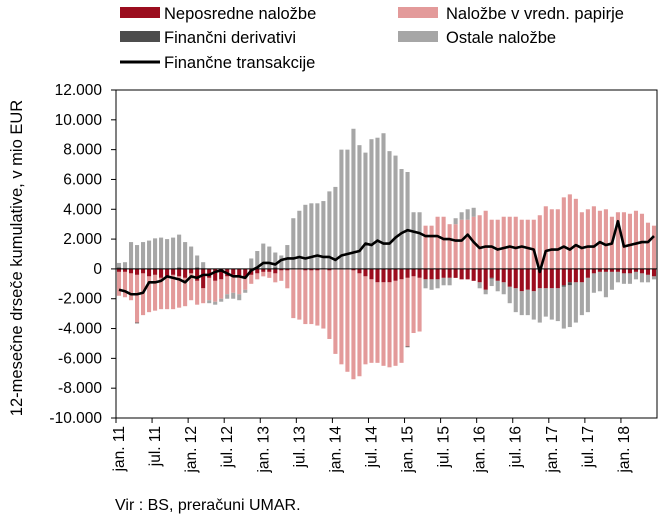  What do you see at coordinates (80, 299) in the screenshot?
I see `y-tick-label: -2.000` at bounding box center [80, 299].